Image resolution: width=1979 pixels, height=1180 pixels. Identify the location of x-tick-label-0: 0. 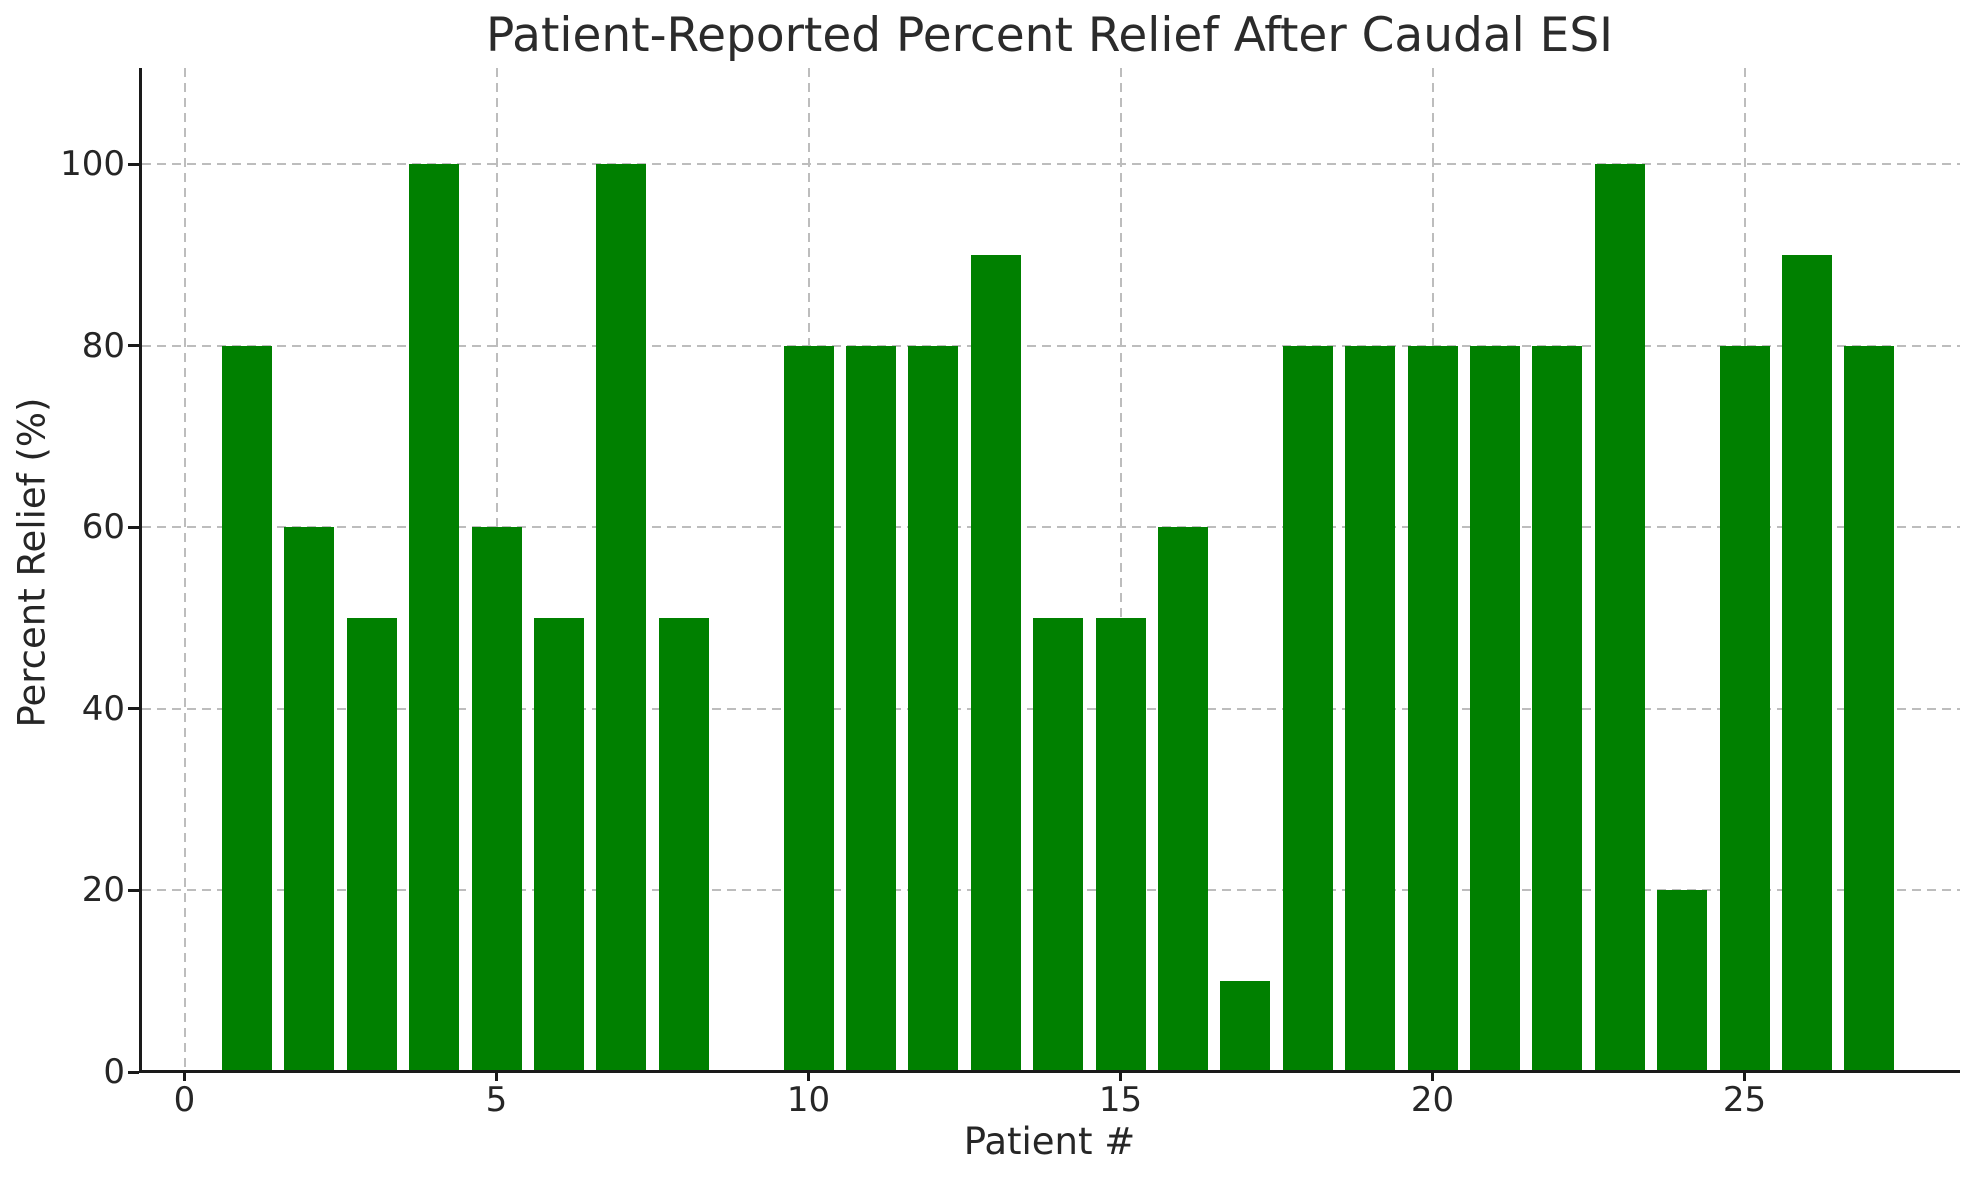
(184, 1100).